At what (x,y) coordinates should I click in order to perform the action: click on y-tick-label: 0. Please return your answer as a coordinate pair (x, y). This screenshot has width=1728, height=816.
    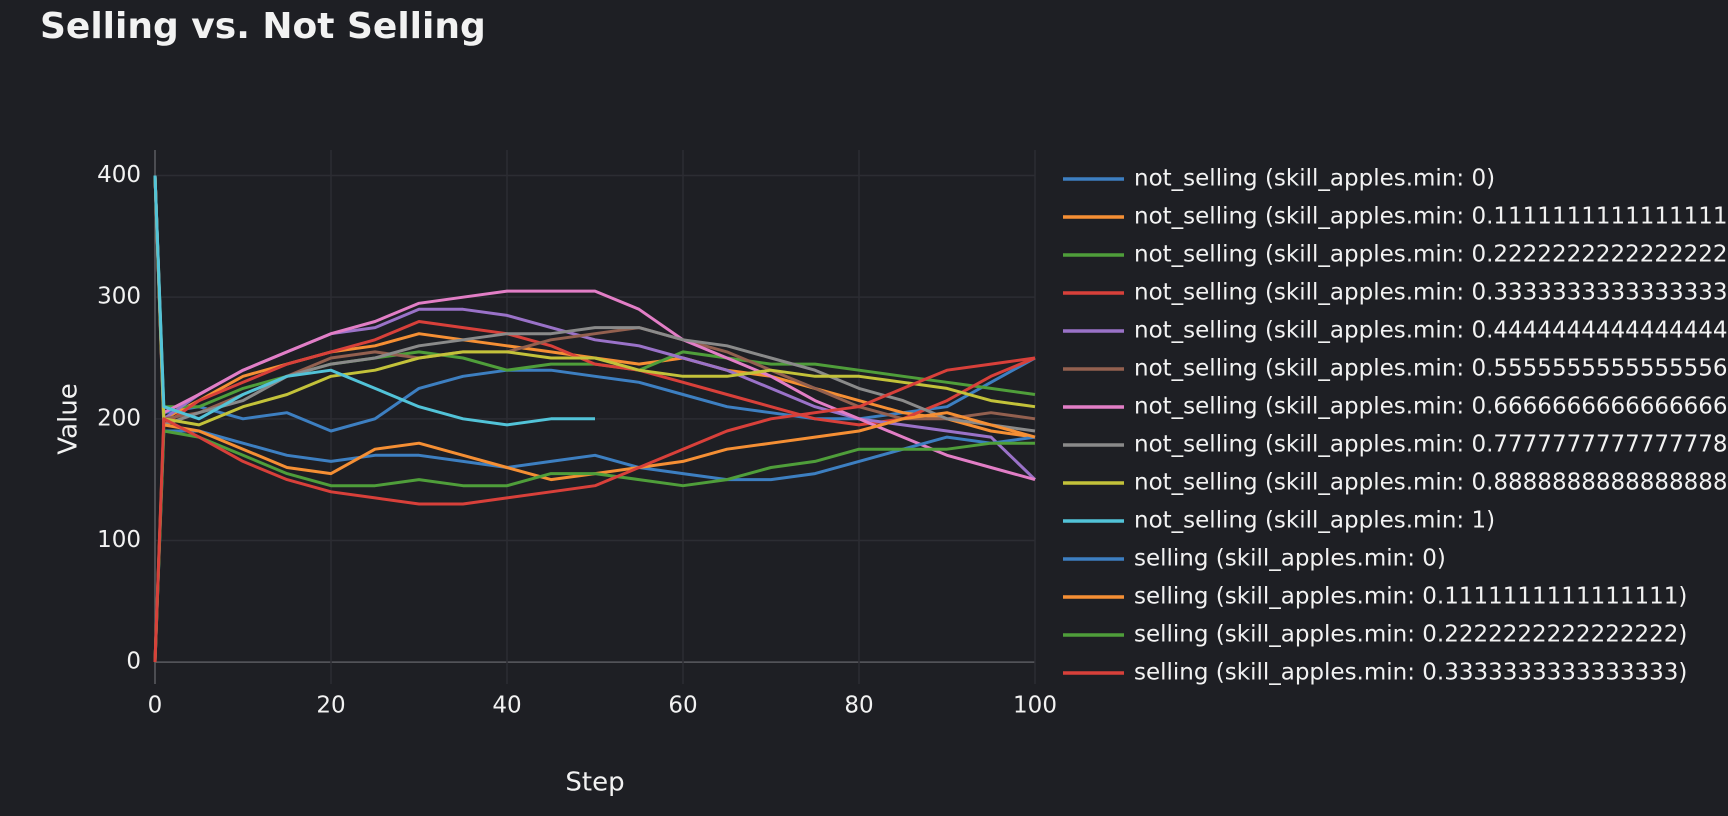
    Looking at the image, I should click on (133, 662).